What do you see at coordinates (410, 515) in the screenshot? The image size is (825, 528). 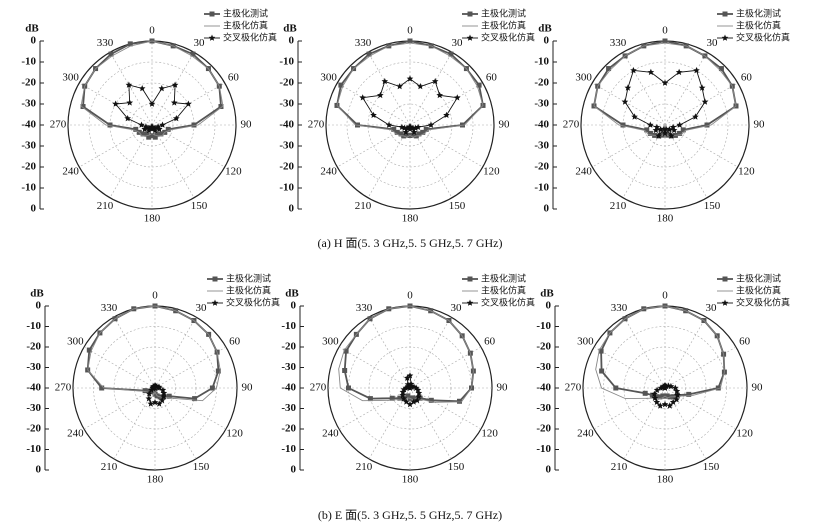 I see `caption: (b) E 面(5. 3 GHz,5. 5 GHz,5. 7 GHz)` at bounding box center [410, 515].